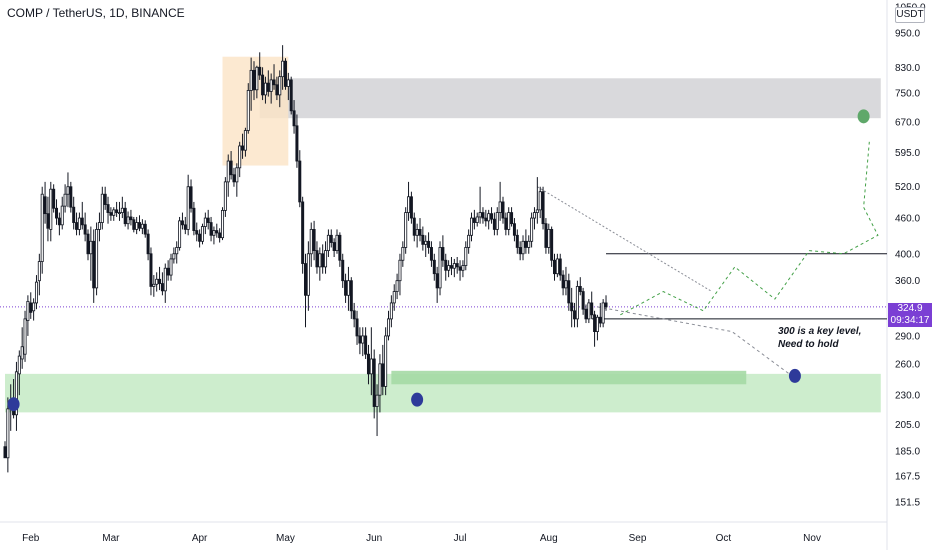  What do you see at coordinates (460, 538) in the screenshot?
I see `x-tick-label: Jul` at bounding box center [460, 538].